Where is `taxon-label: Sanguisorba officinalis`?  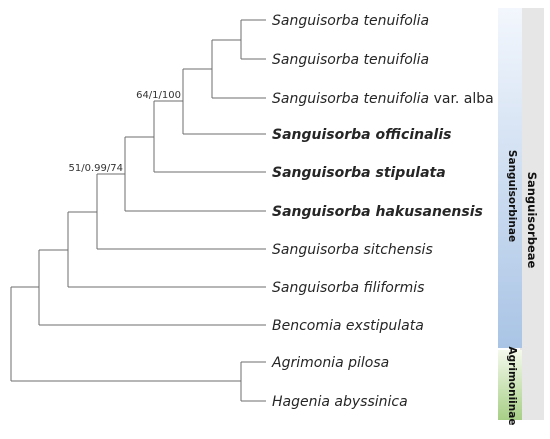 taxon-label: Sanguisorba officinalis is located at coordinates (361, 135).